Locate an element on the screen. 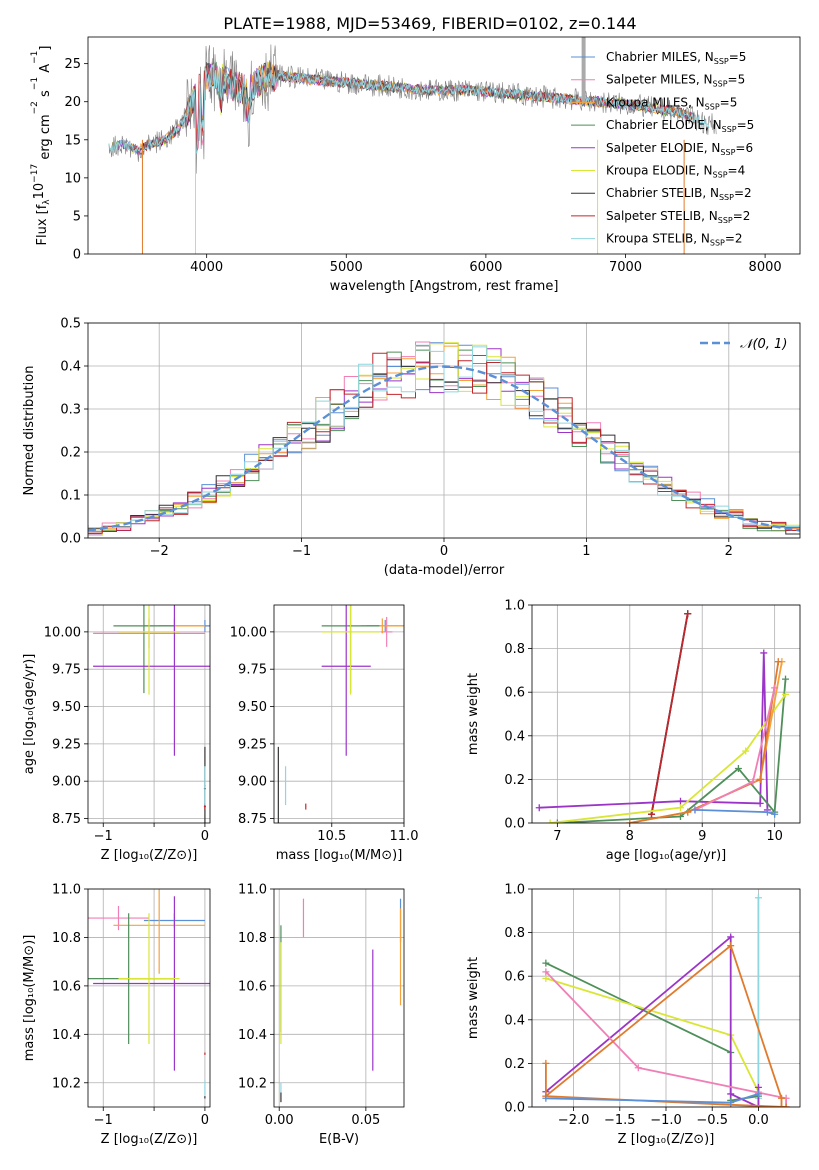 This screenshot has width=819, height=1170. y-axis-label: mass [log₁₀(M/M⊙)] is located at coordinates (29, 998).